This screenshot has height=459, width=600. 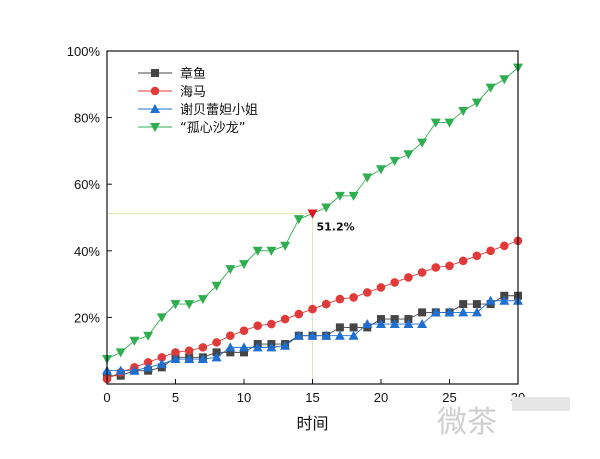 I want to click on watermark: 微茶, so click(x=503, y=418).